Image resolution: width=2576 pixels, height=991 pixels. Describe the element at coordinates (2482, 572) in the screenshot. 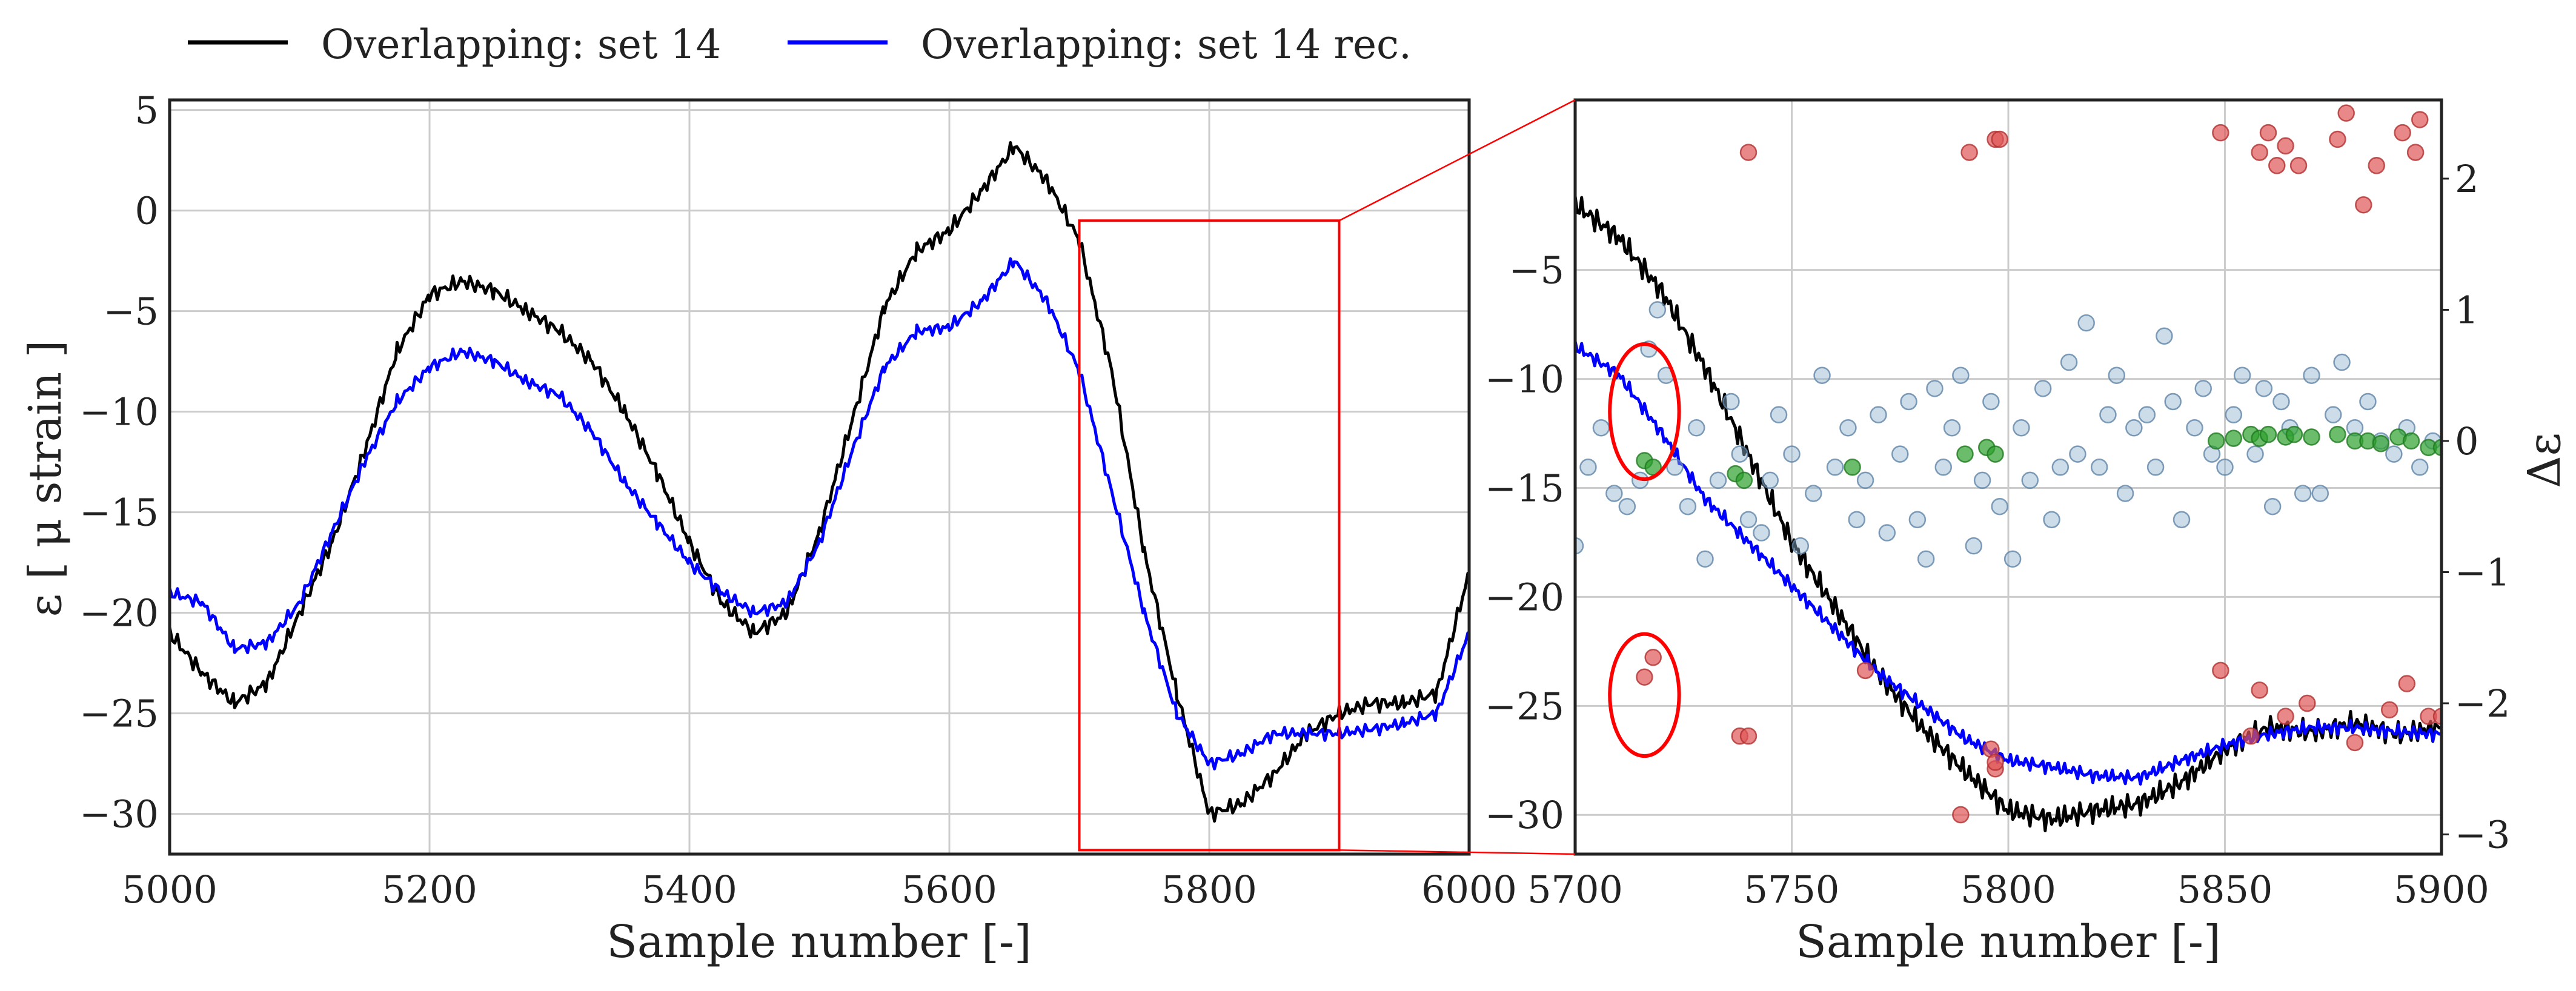

I see `right-y2-tick-label: −1` at that location.